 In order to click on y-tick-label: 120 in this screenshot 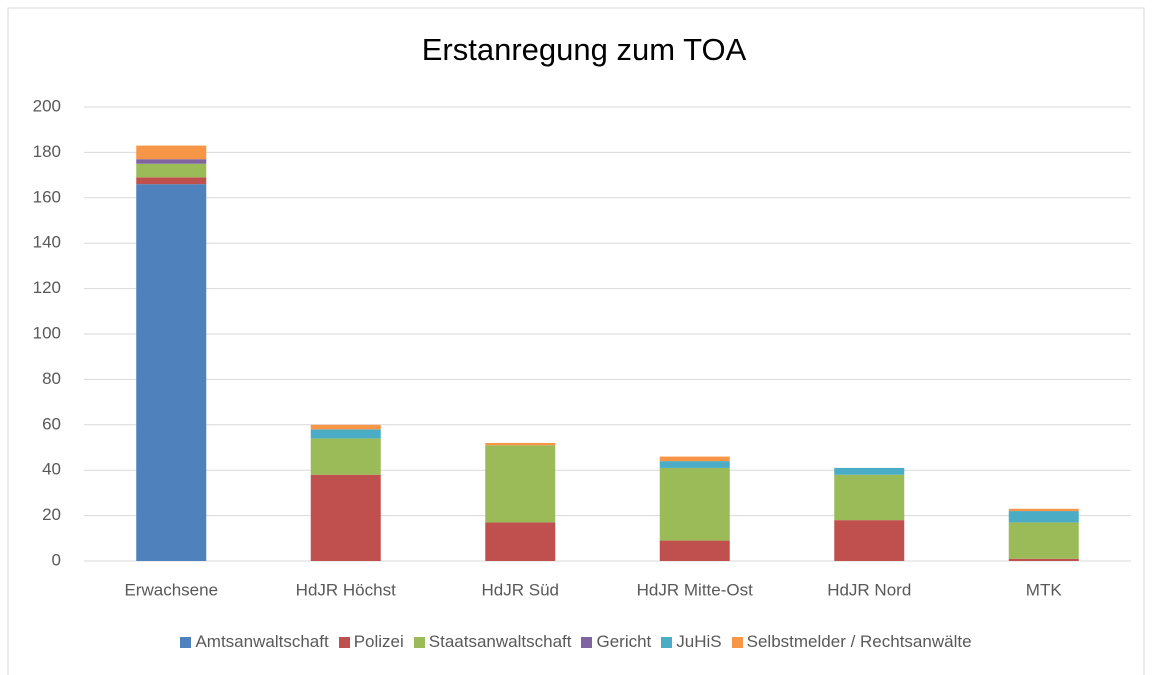, I will do `click(47, 287)`.